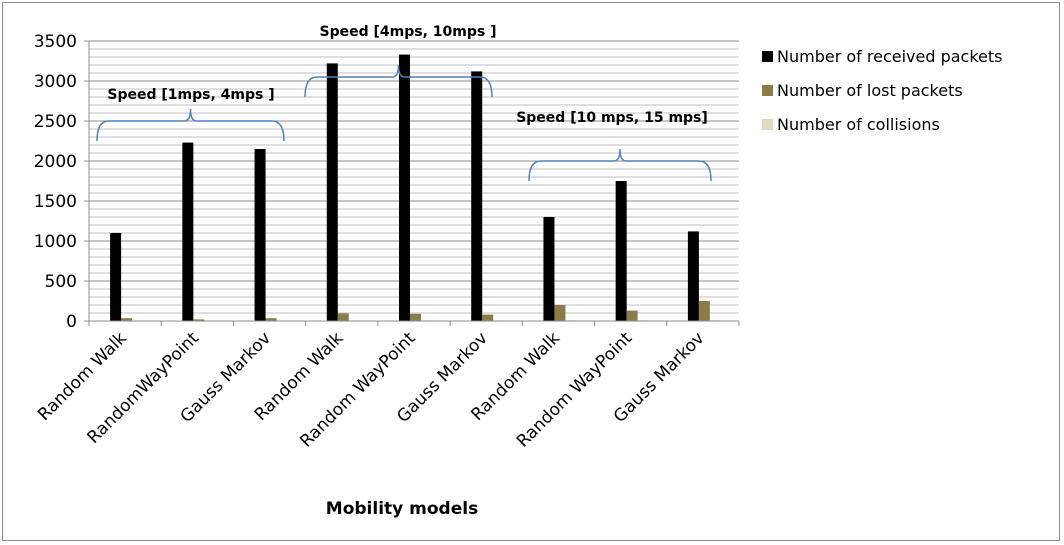  What do you see at coordinates (190, 95) in the screenshot?
I see `speed-range-label: Speed [1mps, 4mps ]` at bounding box center [190, 95].